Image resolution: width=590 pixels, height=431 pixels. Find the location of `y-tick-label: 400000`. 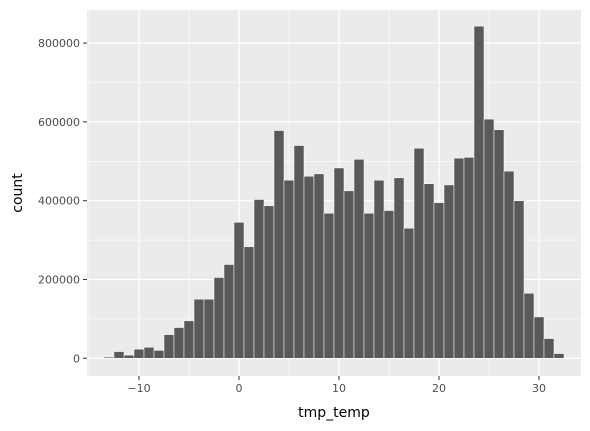

y-tick-label: 400000 is located at coordinates (59, 201).